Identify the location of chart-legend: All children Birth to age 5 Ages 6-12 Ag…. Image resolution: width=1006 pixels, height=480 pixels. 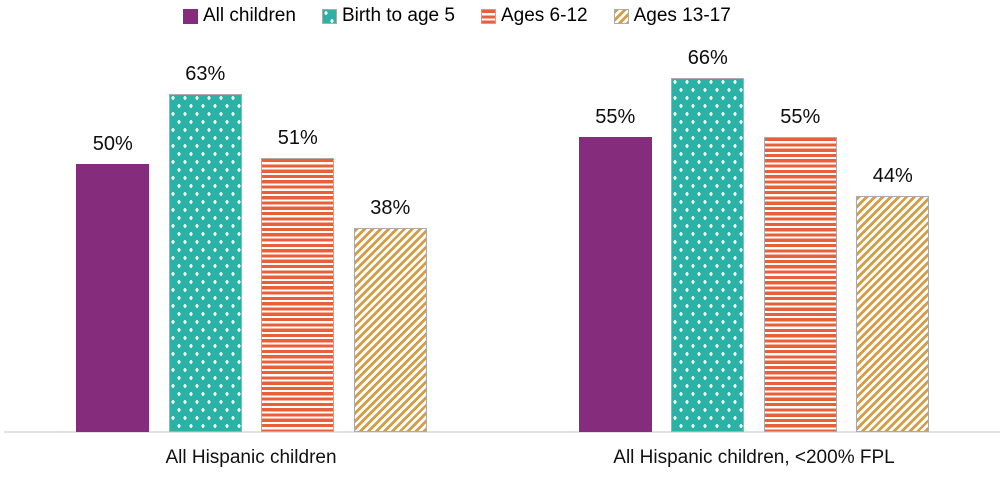
(457, 16).